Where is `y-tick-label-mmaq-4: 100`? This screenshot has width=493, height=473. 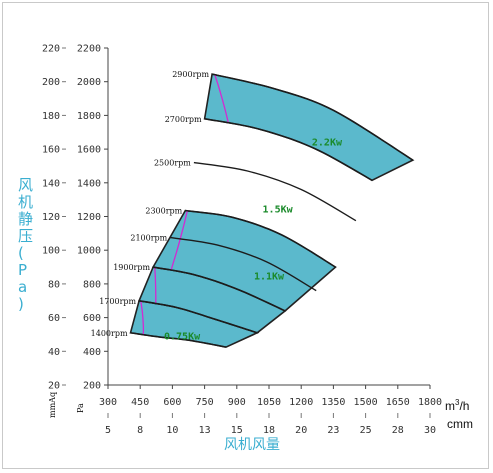 y-tick-label-mmaq-4: 100 is located at coordinates (51, 251).